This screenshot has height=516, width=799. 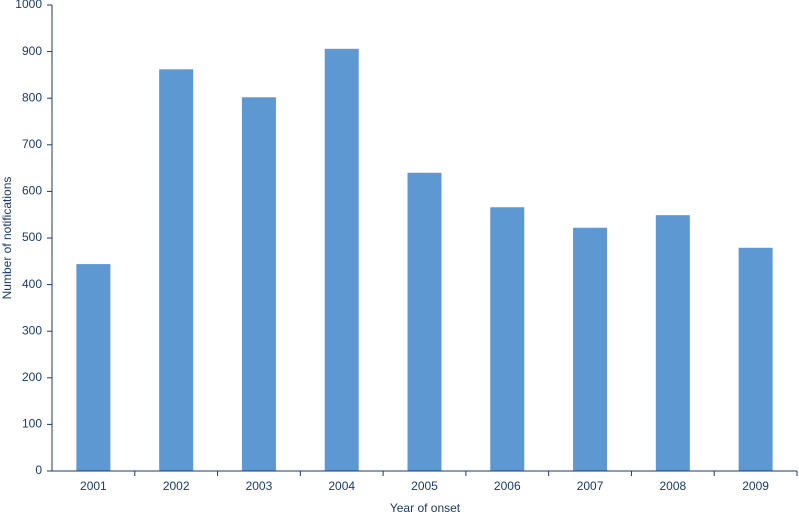 I want to click on x-tick-label: 2005, so click(x=424, y=486).